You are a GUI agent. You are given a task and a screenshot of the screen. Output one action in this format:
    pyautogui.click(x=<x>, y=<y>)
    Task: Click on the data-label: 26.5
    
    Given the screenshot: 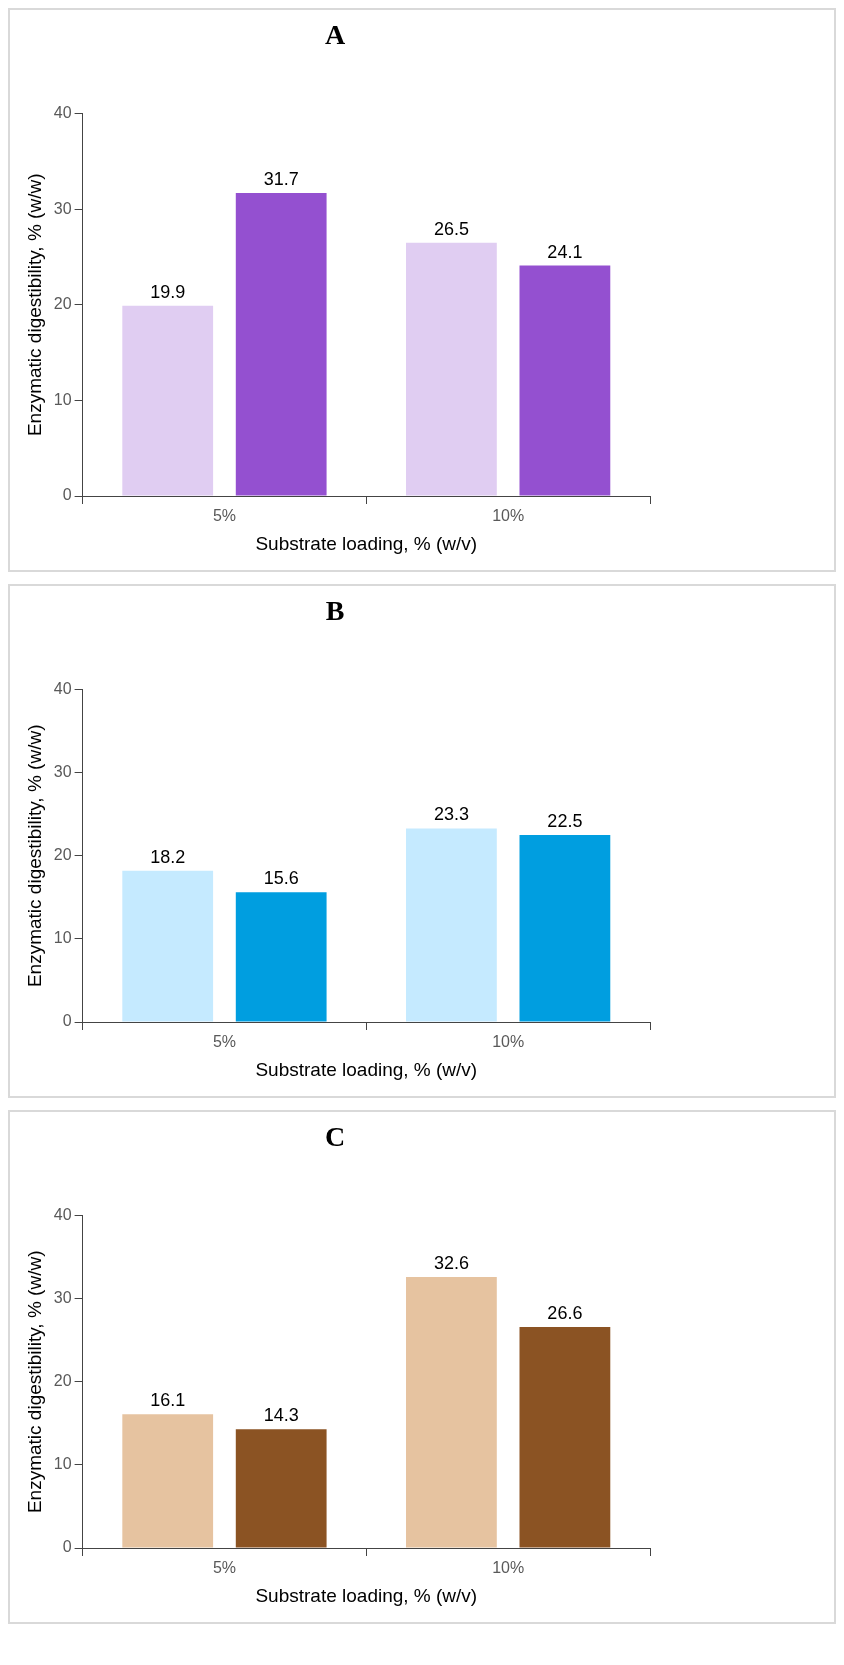 What is the action you would take?
    pyautogui.click(x=451, y=228)
    